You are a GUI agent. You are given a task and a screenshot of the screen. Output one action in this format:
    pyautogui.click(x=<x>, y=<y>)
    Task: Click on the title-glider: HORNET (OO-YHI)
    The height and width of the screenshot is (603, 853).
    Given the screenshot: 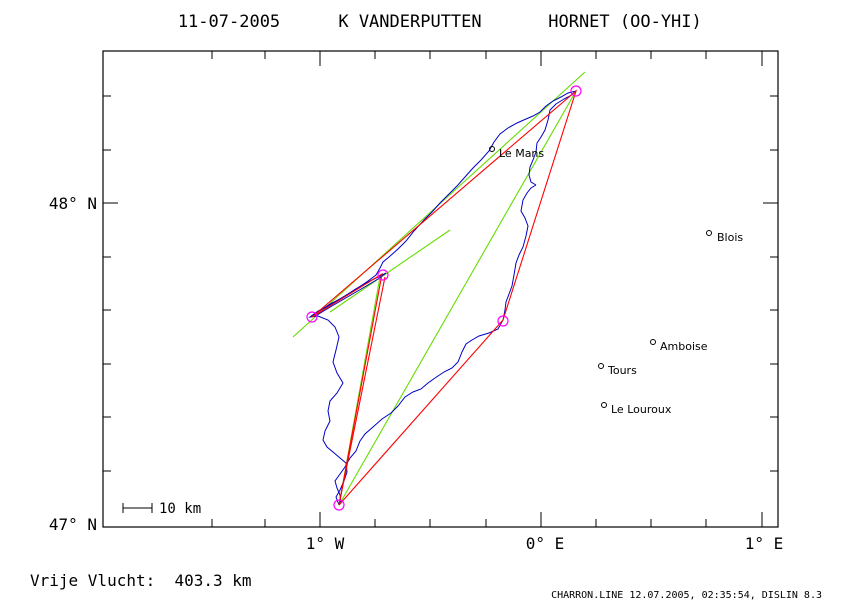 What is the action you would take?
    pyautogui.click(x=625, y=22)
    